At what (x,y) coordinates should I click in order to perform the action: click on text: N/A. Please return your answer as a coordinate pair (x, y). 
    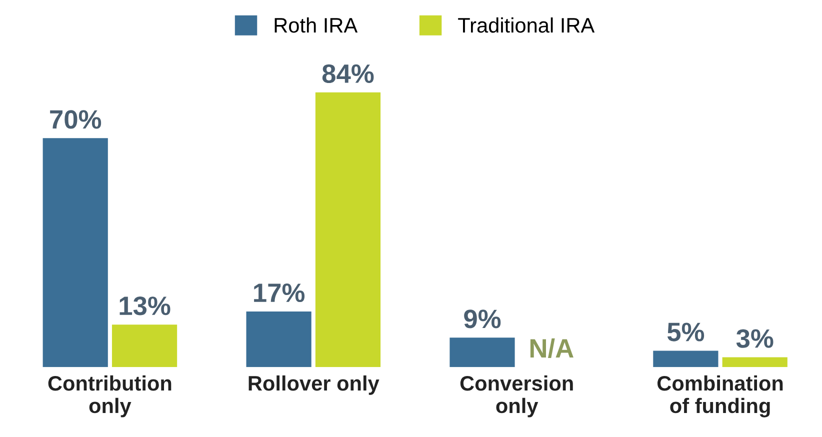
    Looking at the image, I should click on (552, 348).